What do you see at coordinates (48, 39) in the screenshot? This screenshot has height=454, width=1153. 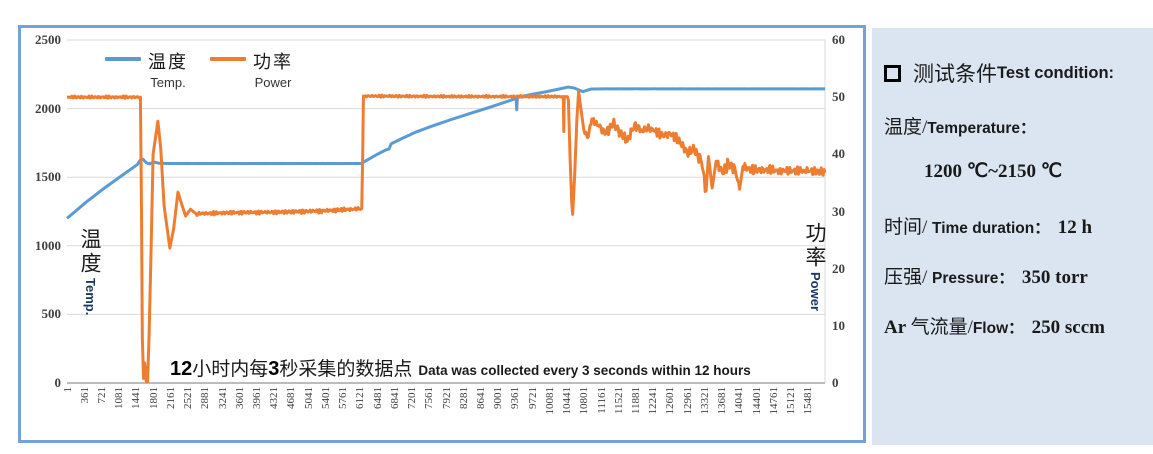 I see `left-y-tick-label: 2500` at bounding box center [48, 39].